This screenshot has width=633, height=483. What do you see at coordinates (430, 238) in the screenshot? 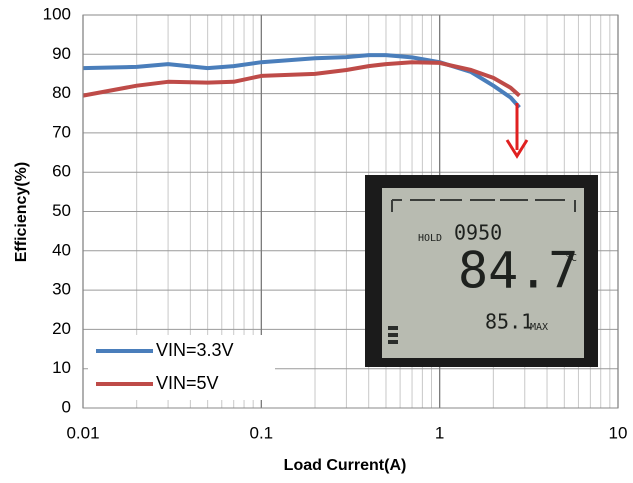
I see `lcd-text: HOLD` at bounding box center [430, 238].